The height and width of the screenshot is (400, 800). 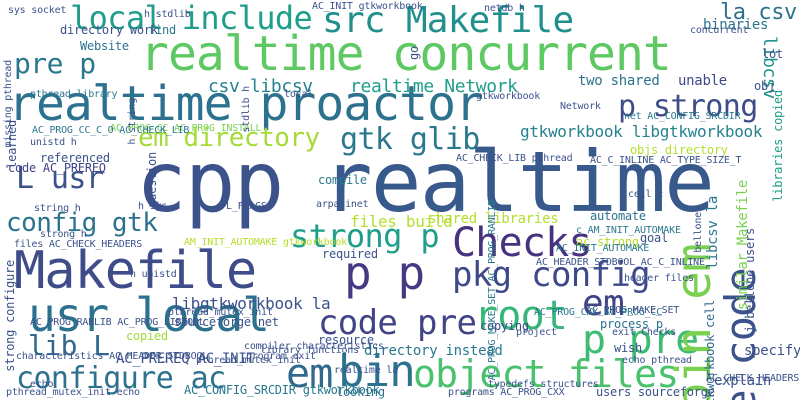 What do you see at coordinates (492, 290) in the screenshot?
I see `word-cloud-term: AC_PROG_MAKE_SET AC_PROG_RANLIB` at bounding box center [492, 290].